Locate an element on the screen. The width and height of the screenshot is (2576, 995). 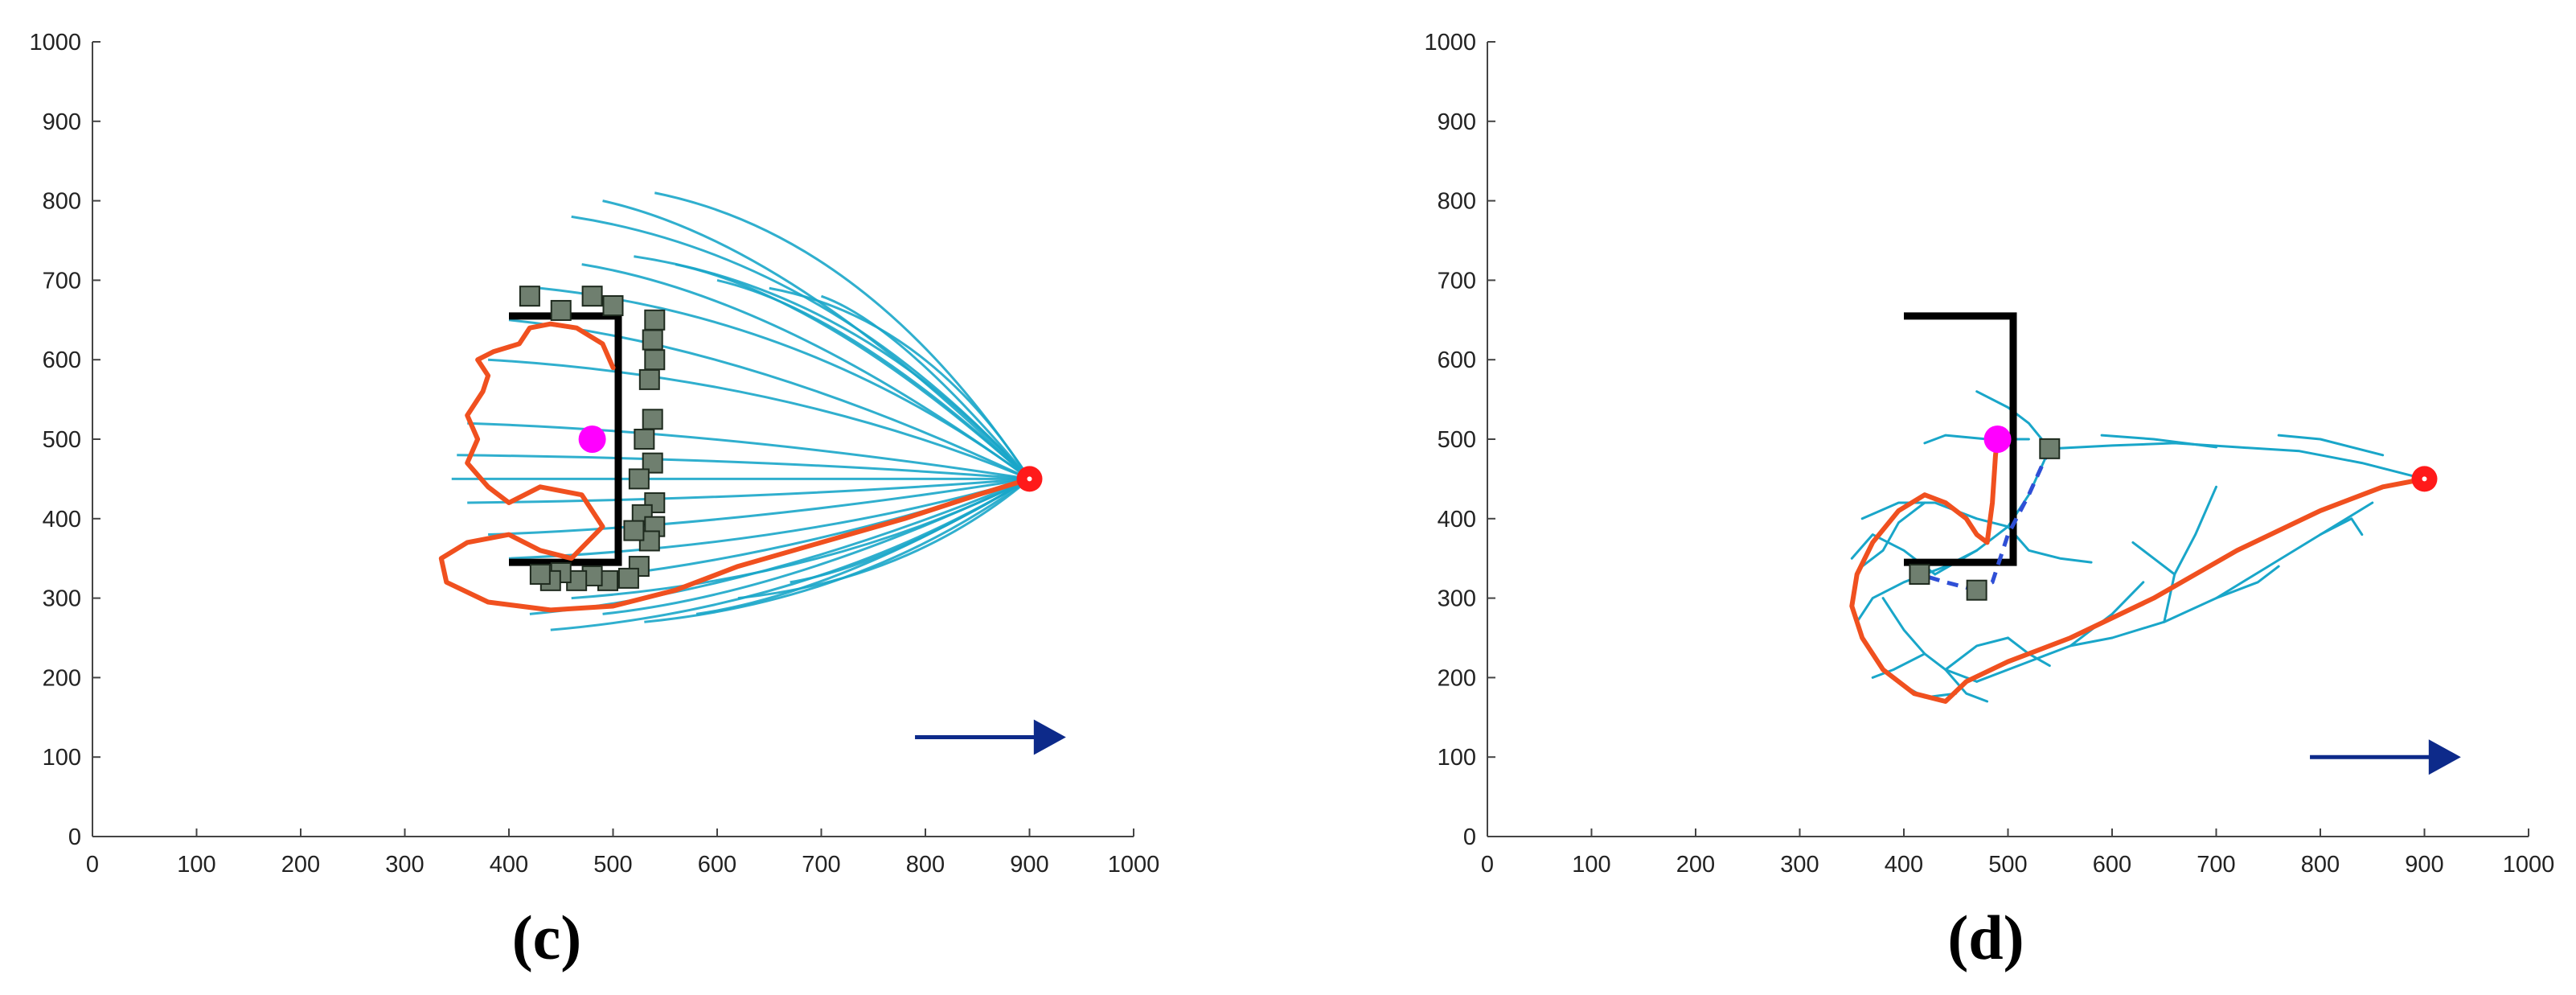
x-tick-label-c: 0 is located at coordinates (92, 865).